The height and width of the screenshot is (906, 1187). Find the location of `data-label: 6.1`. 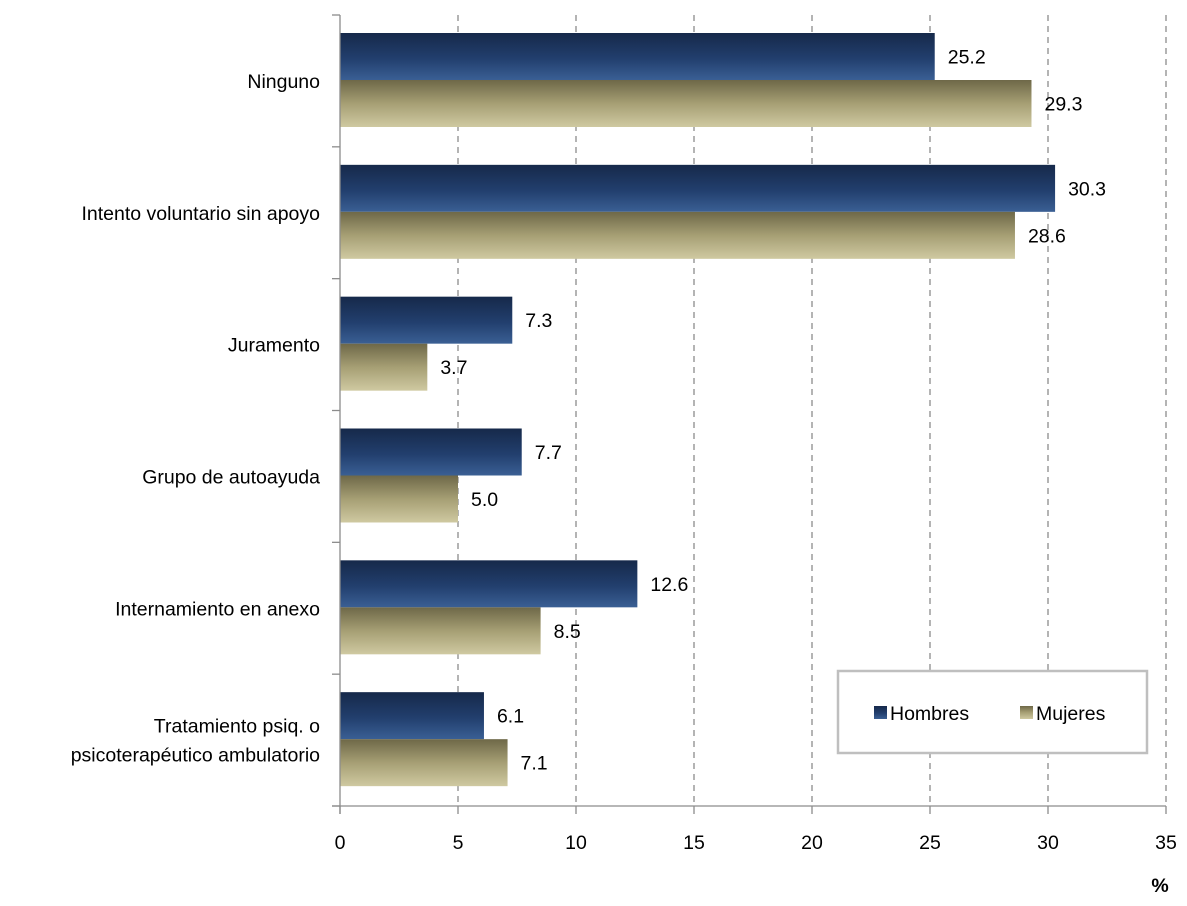

data-label: 6.1 is located at coordinates (510, 717).